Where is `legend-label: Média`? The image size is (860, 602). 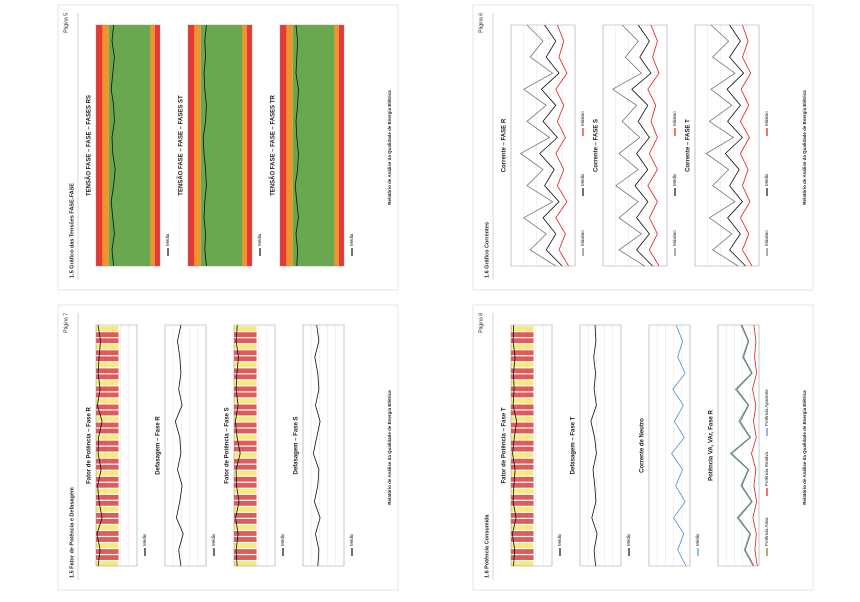 legend-label: Média is located at coordinates (351, 239).